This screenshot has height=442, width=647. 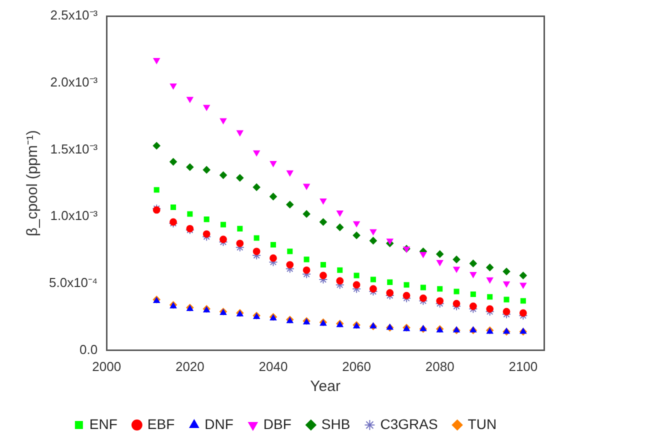 What do you see at coordinates (74, 148) in the screenshot?
I see `y-tick-label: 1.5x10⁻³` at bounding box center [74, 148].